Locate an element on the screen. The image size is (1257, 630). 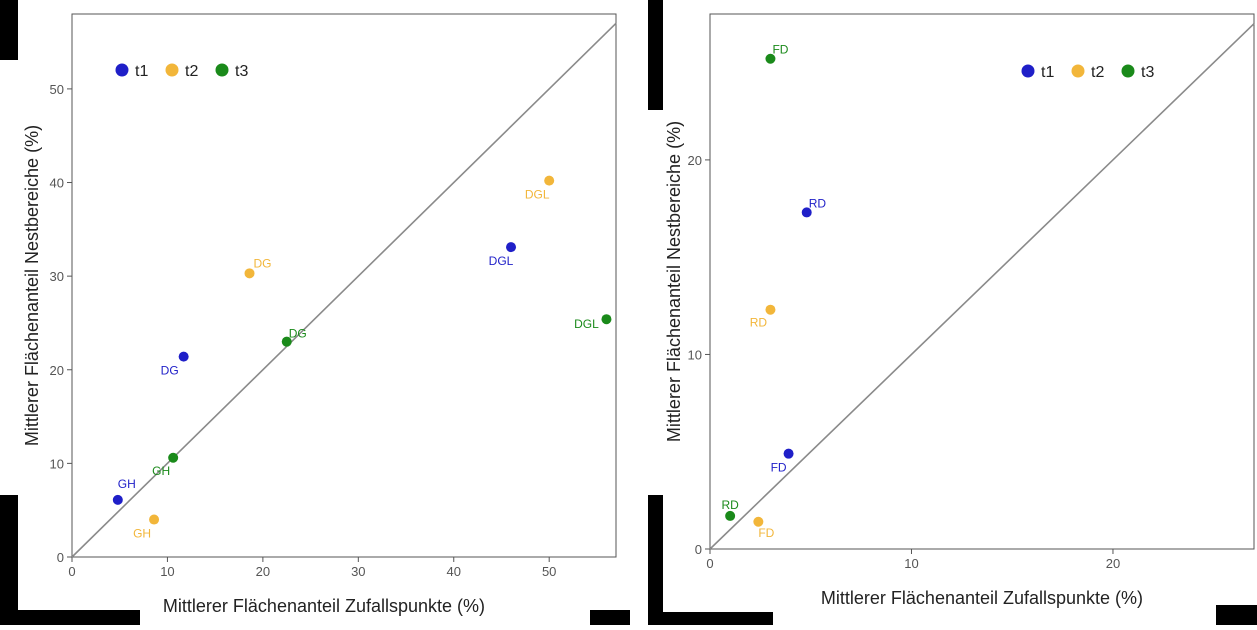
data-label-t1: FD is located at coordinates (779, 468).